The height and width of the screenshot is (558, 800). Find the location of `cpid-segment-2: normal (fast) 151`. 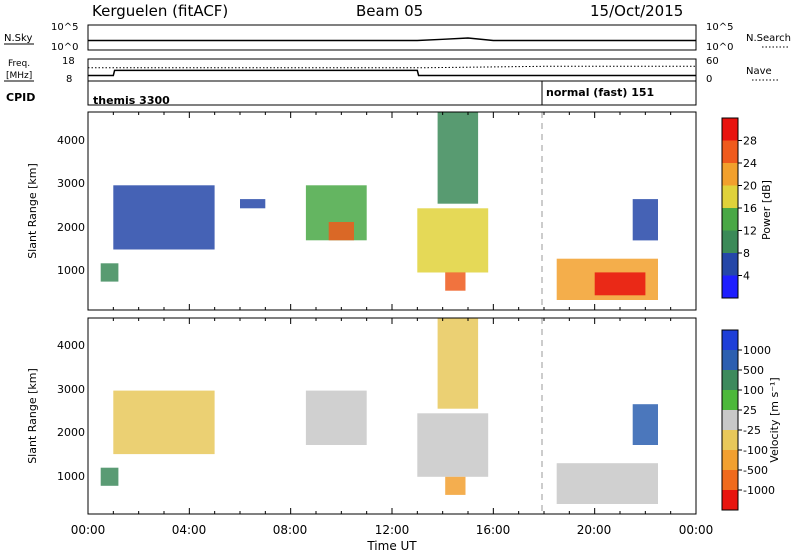

cpid-segment-2: normal (fast) 151 is located at coordinates (600, 92).